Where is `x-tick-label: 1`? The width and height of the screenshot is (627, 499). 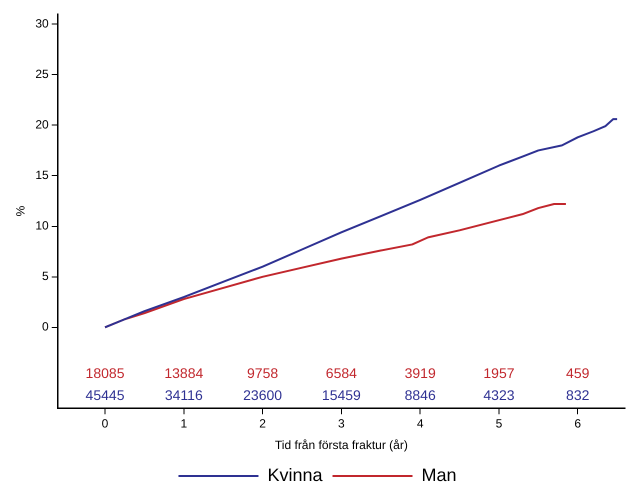
x-tick-label: 1 is located at coordinates (184, 423).